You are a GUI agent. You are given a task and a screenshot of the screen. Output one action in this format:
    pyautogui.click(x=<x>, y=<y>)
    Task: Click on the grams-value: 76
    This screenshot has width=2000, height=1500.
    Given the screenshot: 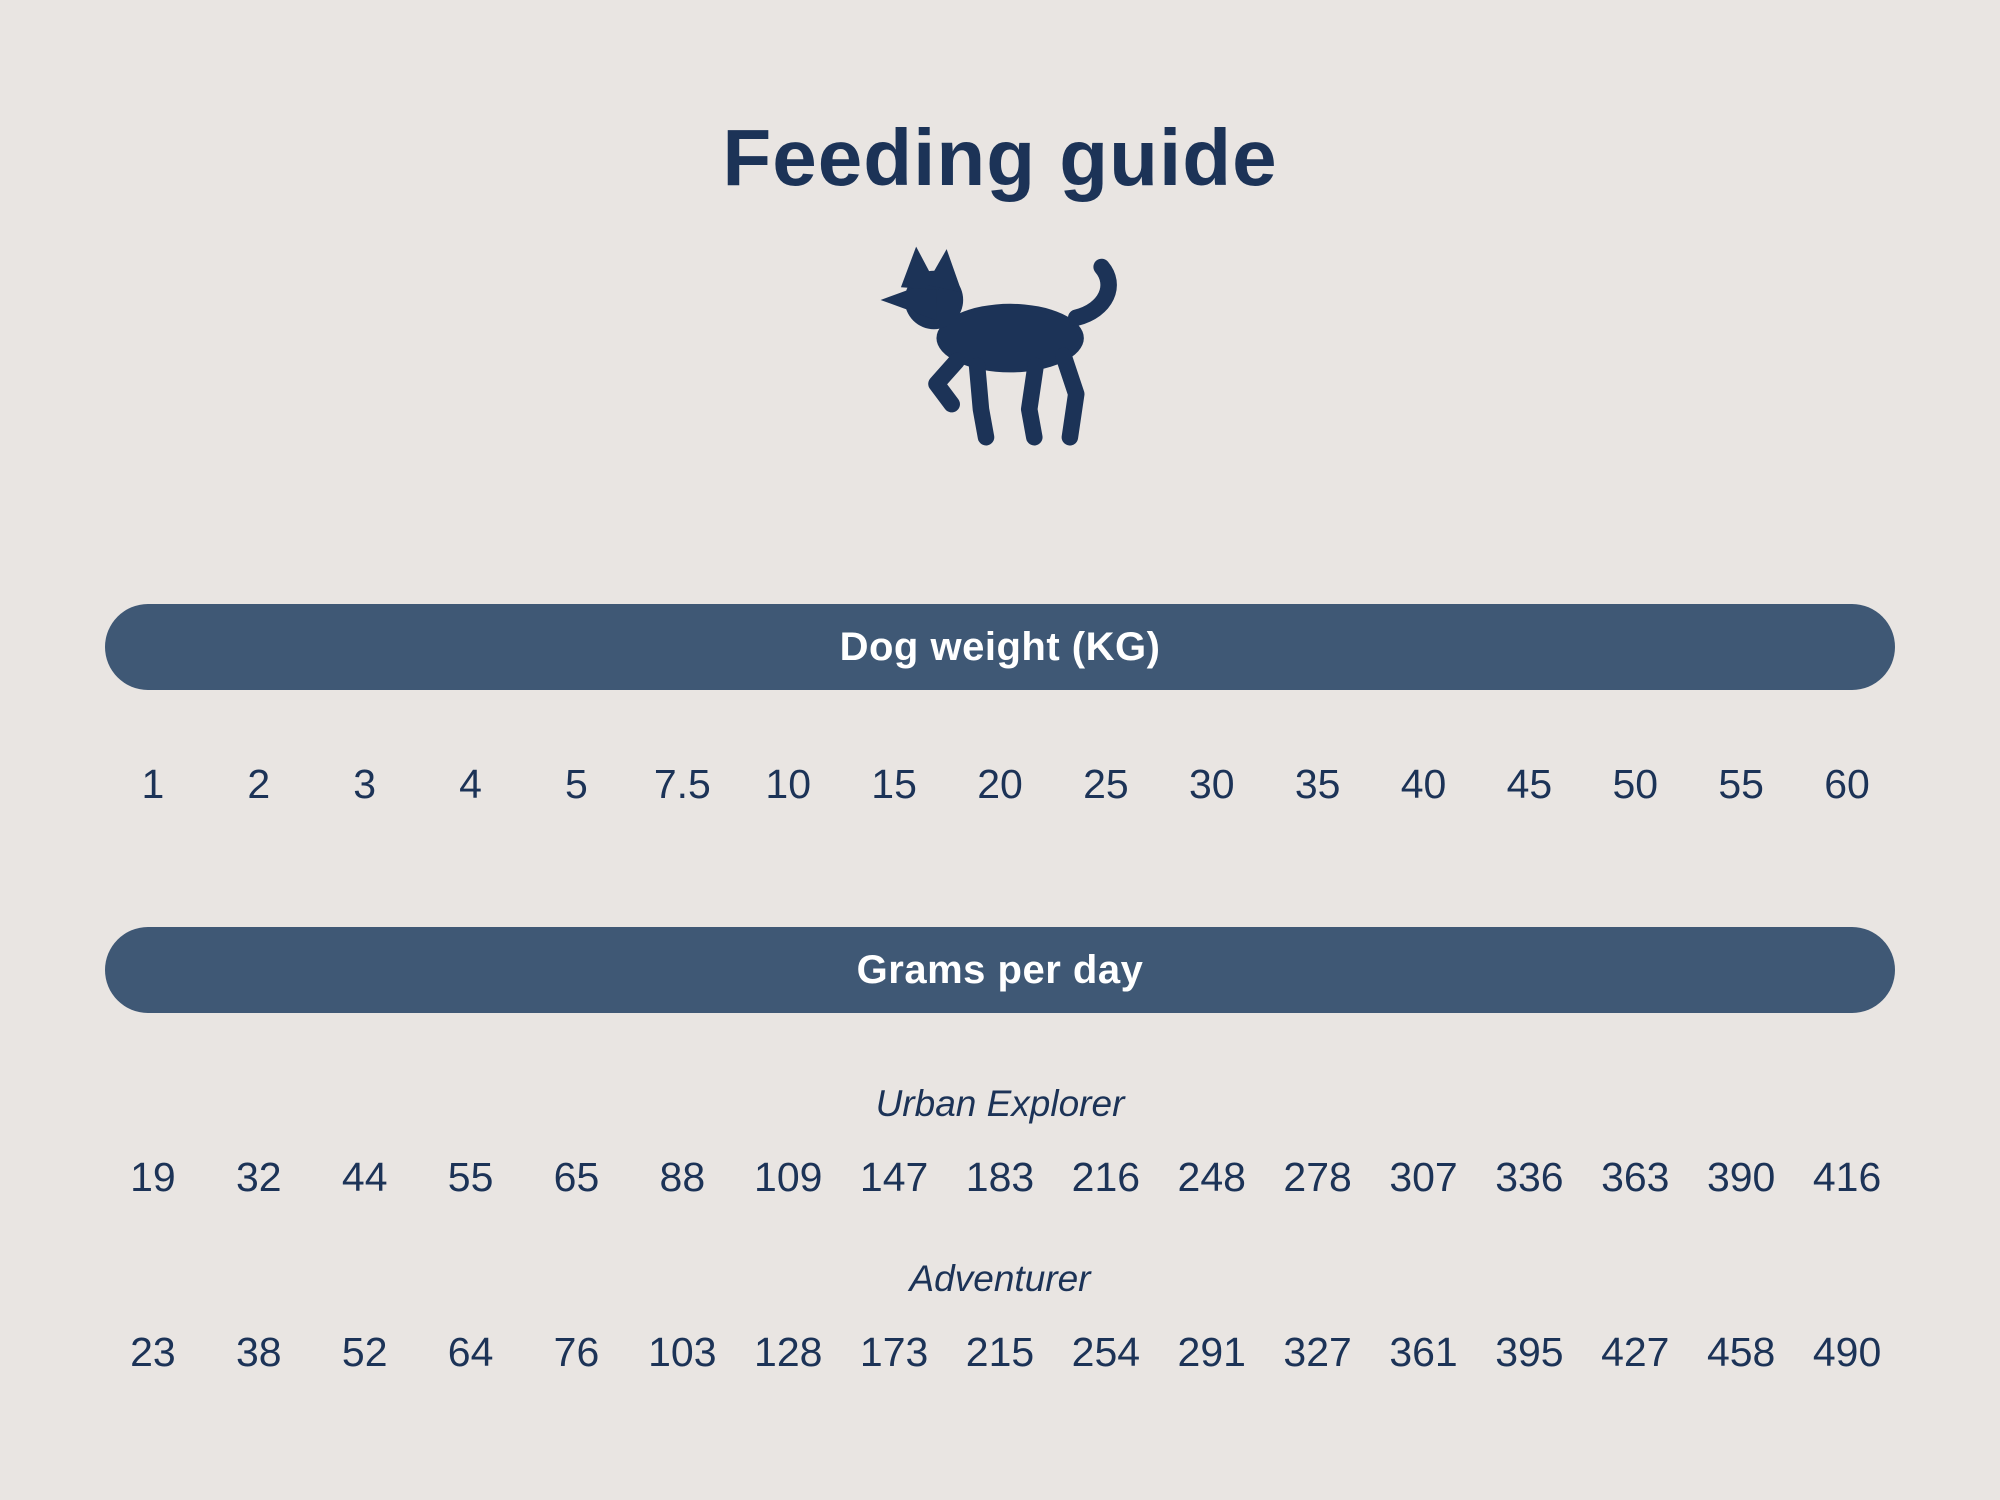 What is the action you would take?
    pyautogui.click(x=576, y=1352)
    